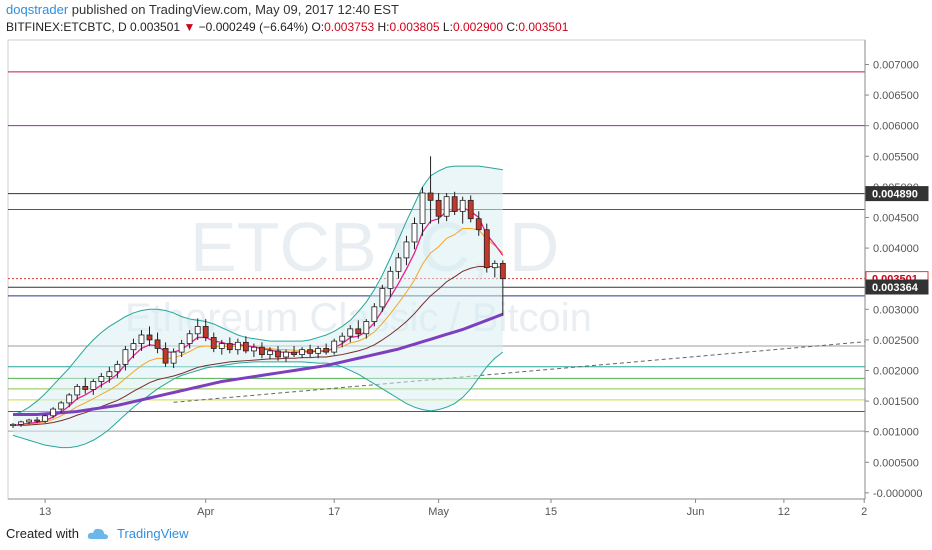  What do you see at coordinates (205, 512) in the screenshot?
I see `x-tick-label: Apr` at bounding box center [205, 512].